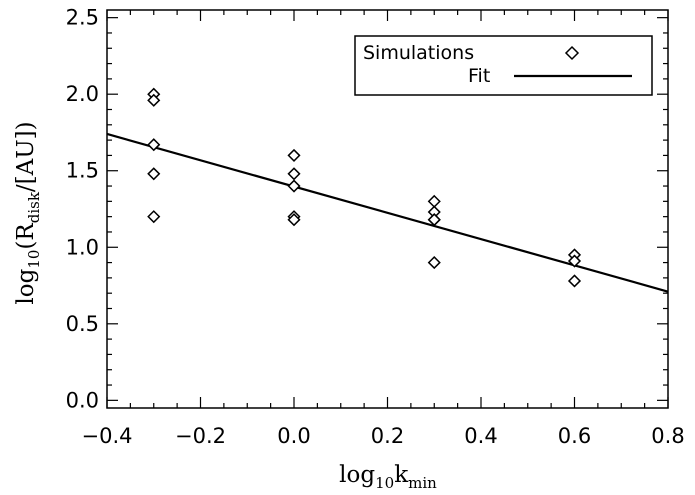  I want to click on x-axis-label: log10kmin, so click(388, 477).